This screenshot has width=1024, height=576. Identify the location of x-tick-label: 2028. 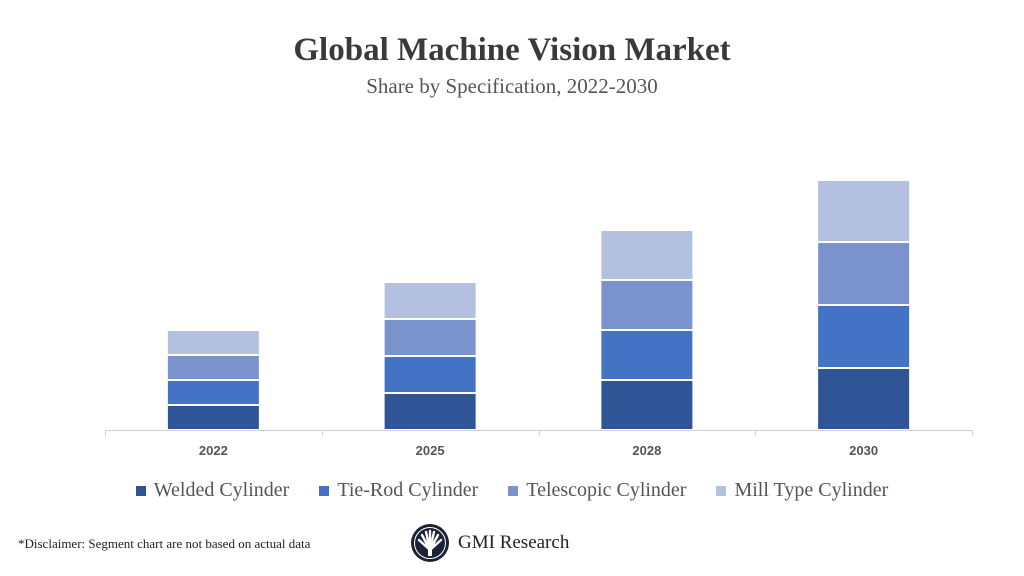
(646, 450).